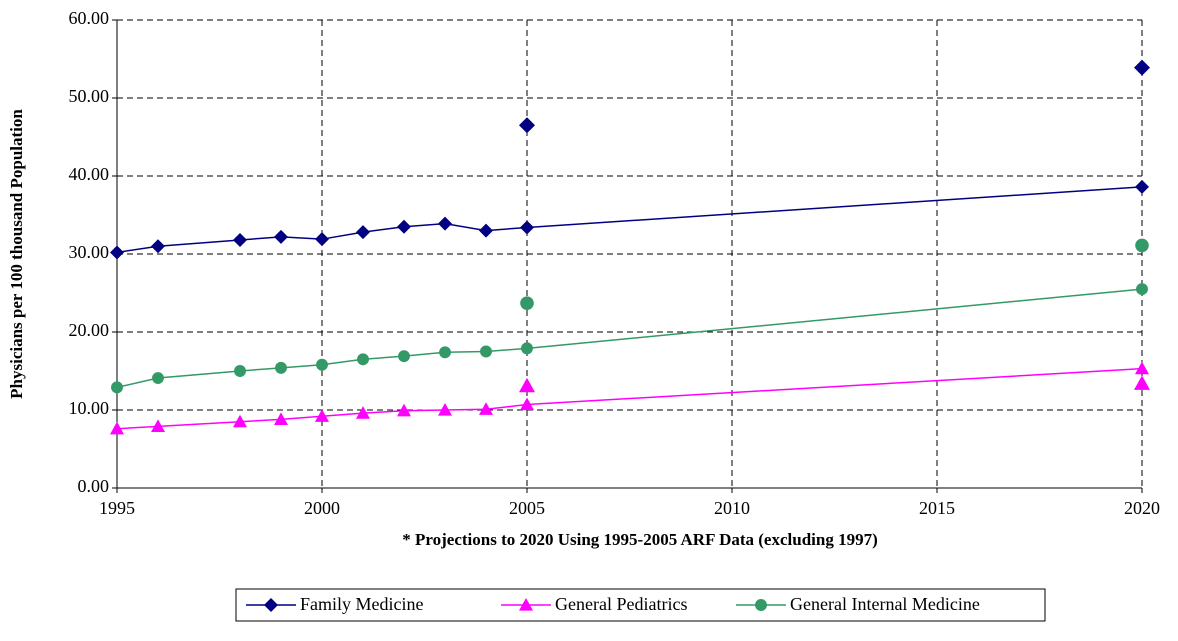 The height and width of the screenshot is (641, 1178). What do you see at coordinates (94, 486) in the screenshot?
I see `y-tick-label: 0.00` at bounding box center [94, 486].